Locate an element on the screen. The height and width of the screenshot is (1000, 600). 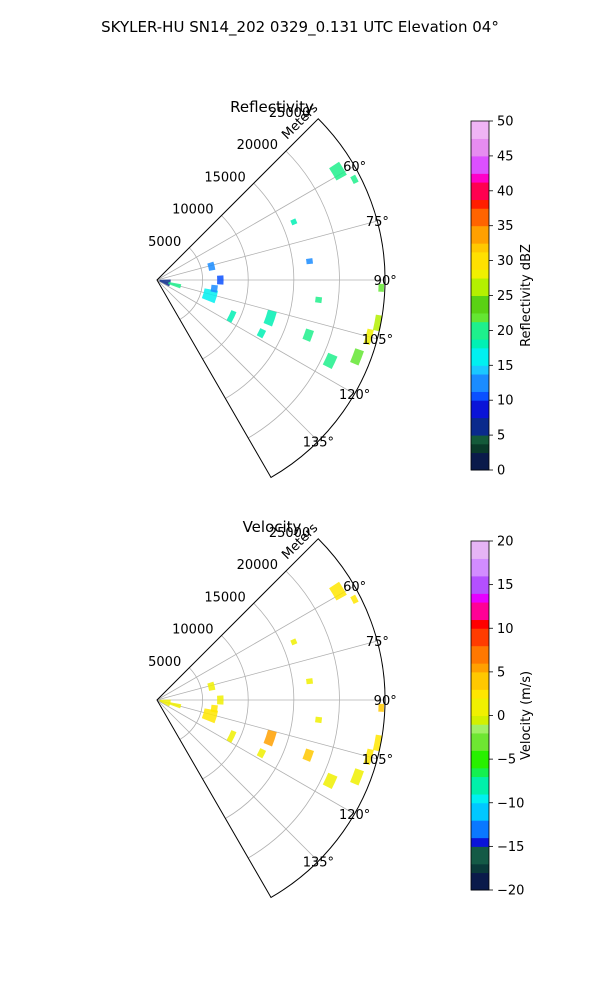
colorbar-tick-label: −20 is located at coordinates (510, 891).